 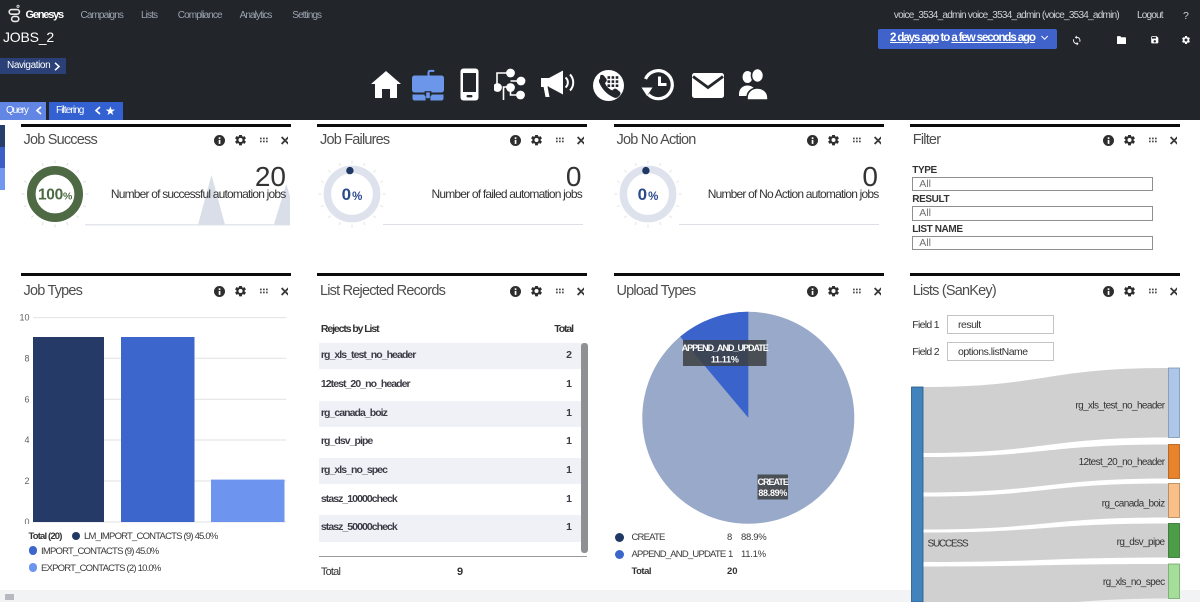 I want to click on svg-text: CREATE, so click(x=773, y=482).